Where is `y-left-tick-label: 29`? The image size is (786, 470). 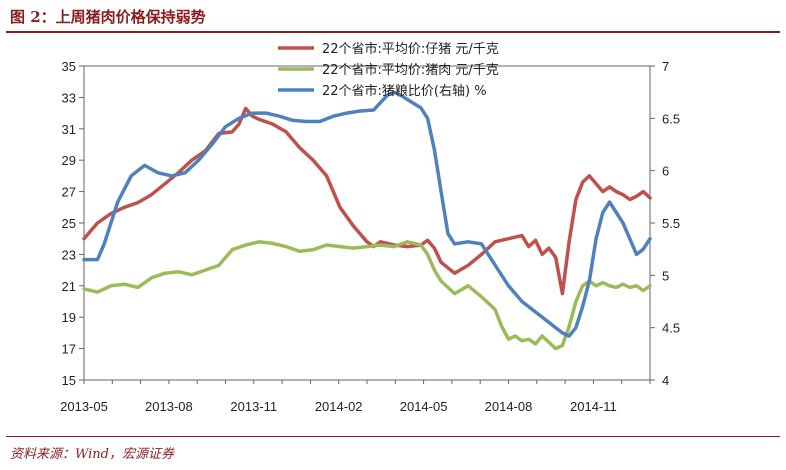 y-left-tick-label: 29 is located at coordinates (69, 160).